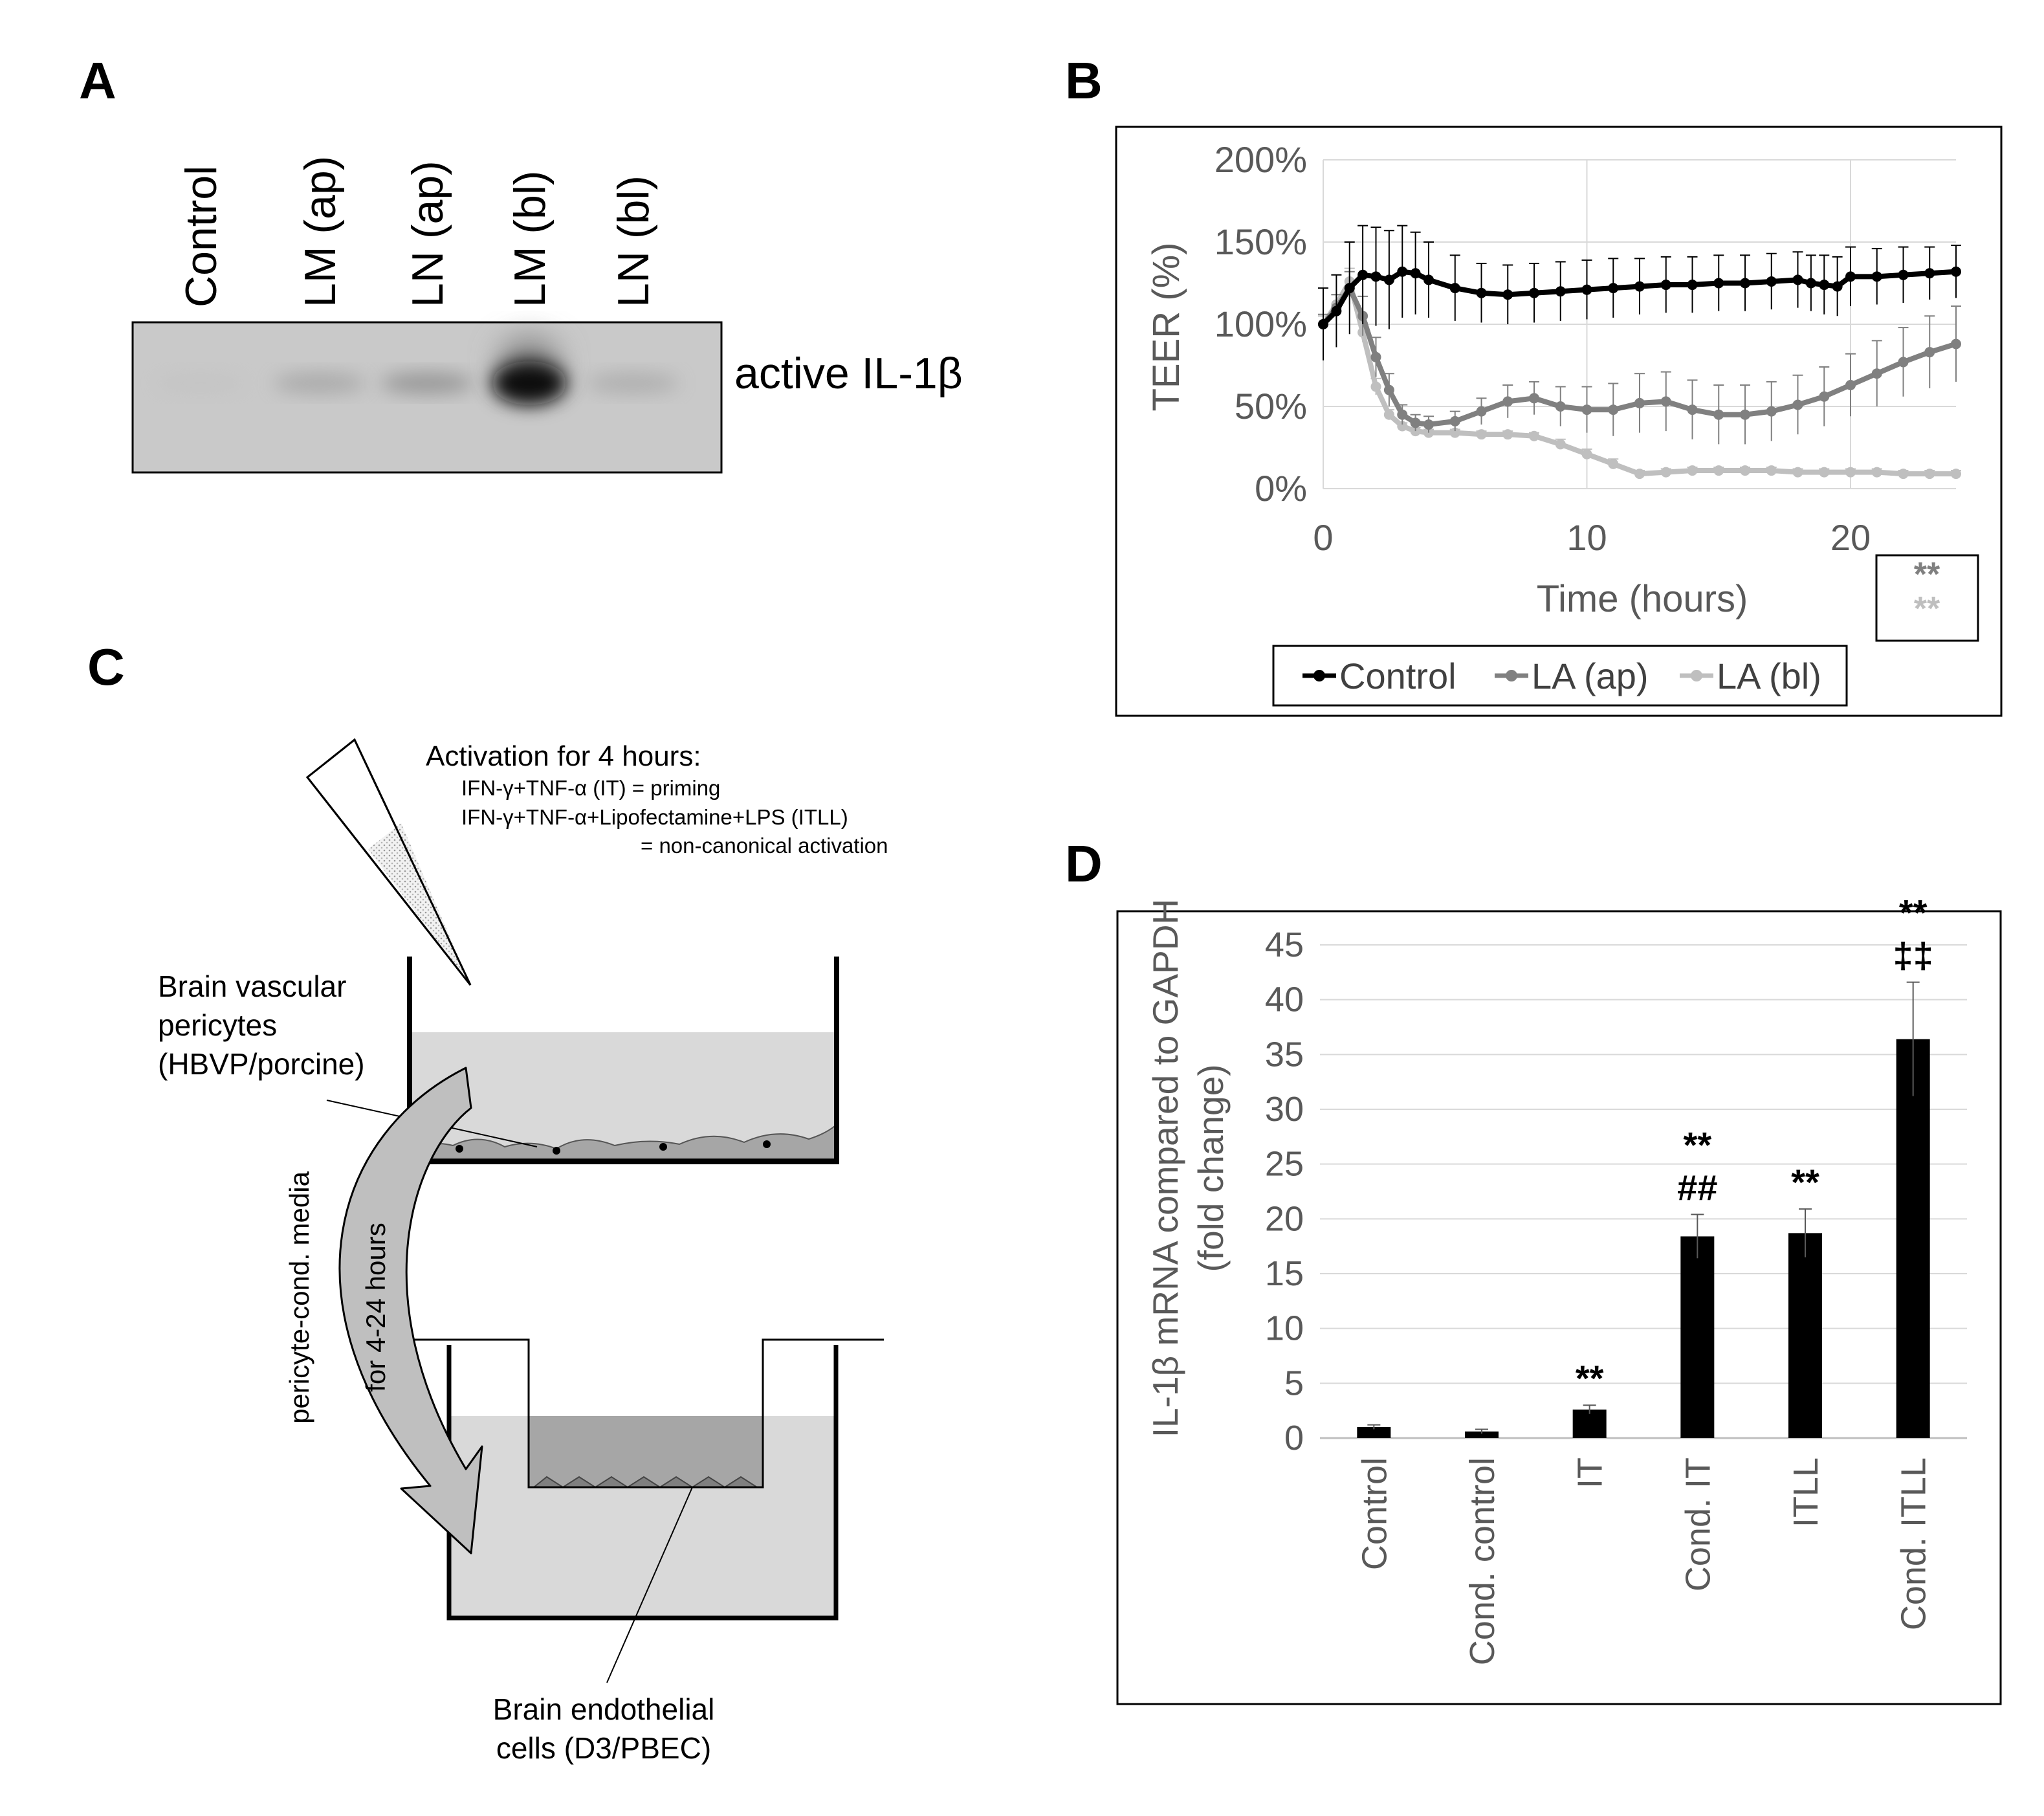 This screenshot has width=2044, height=1816. I want to click on il1b-bar-cond-it, so click(1697, 1337).